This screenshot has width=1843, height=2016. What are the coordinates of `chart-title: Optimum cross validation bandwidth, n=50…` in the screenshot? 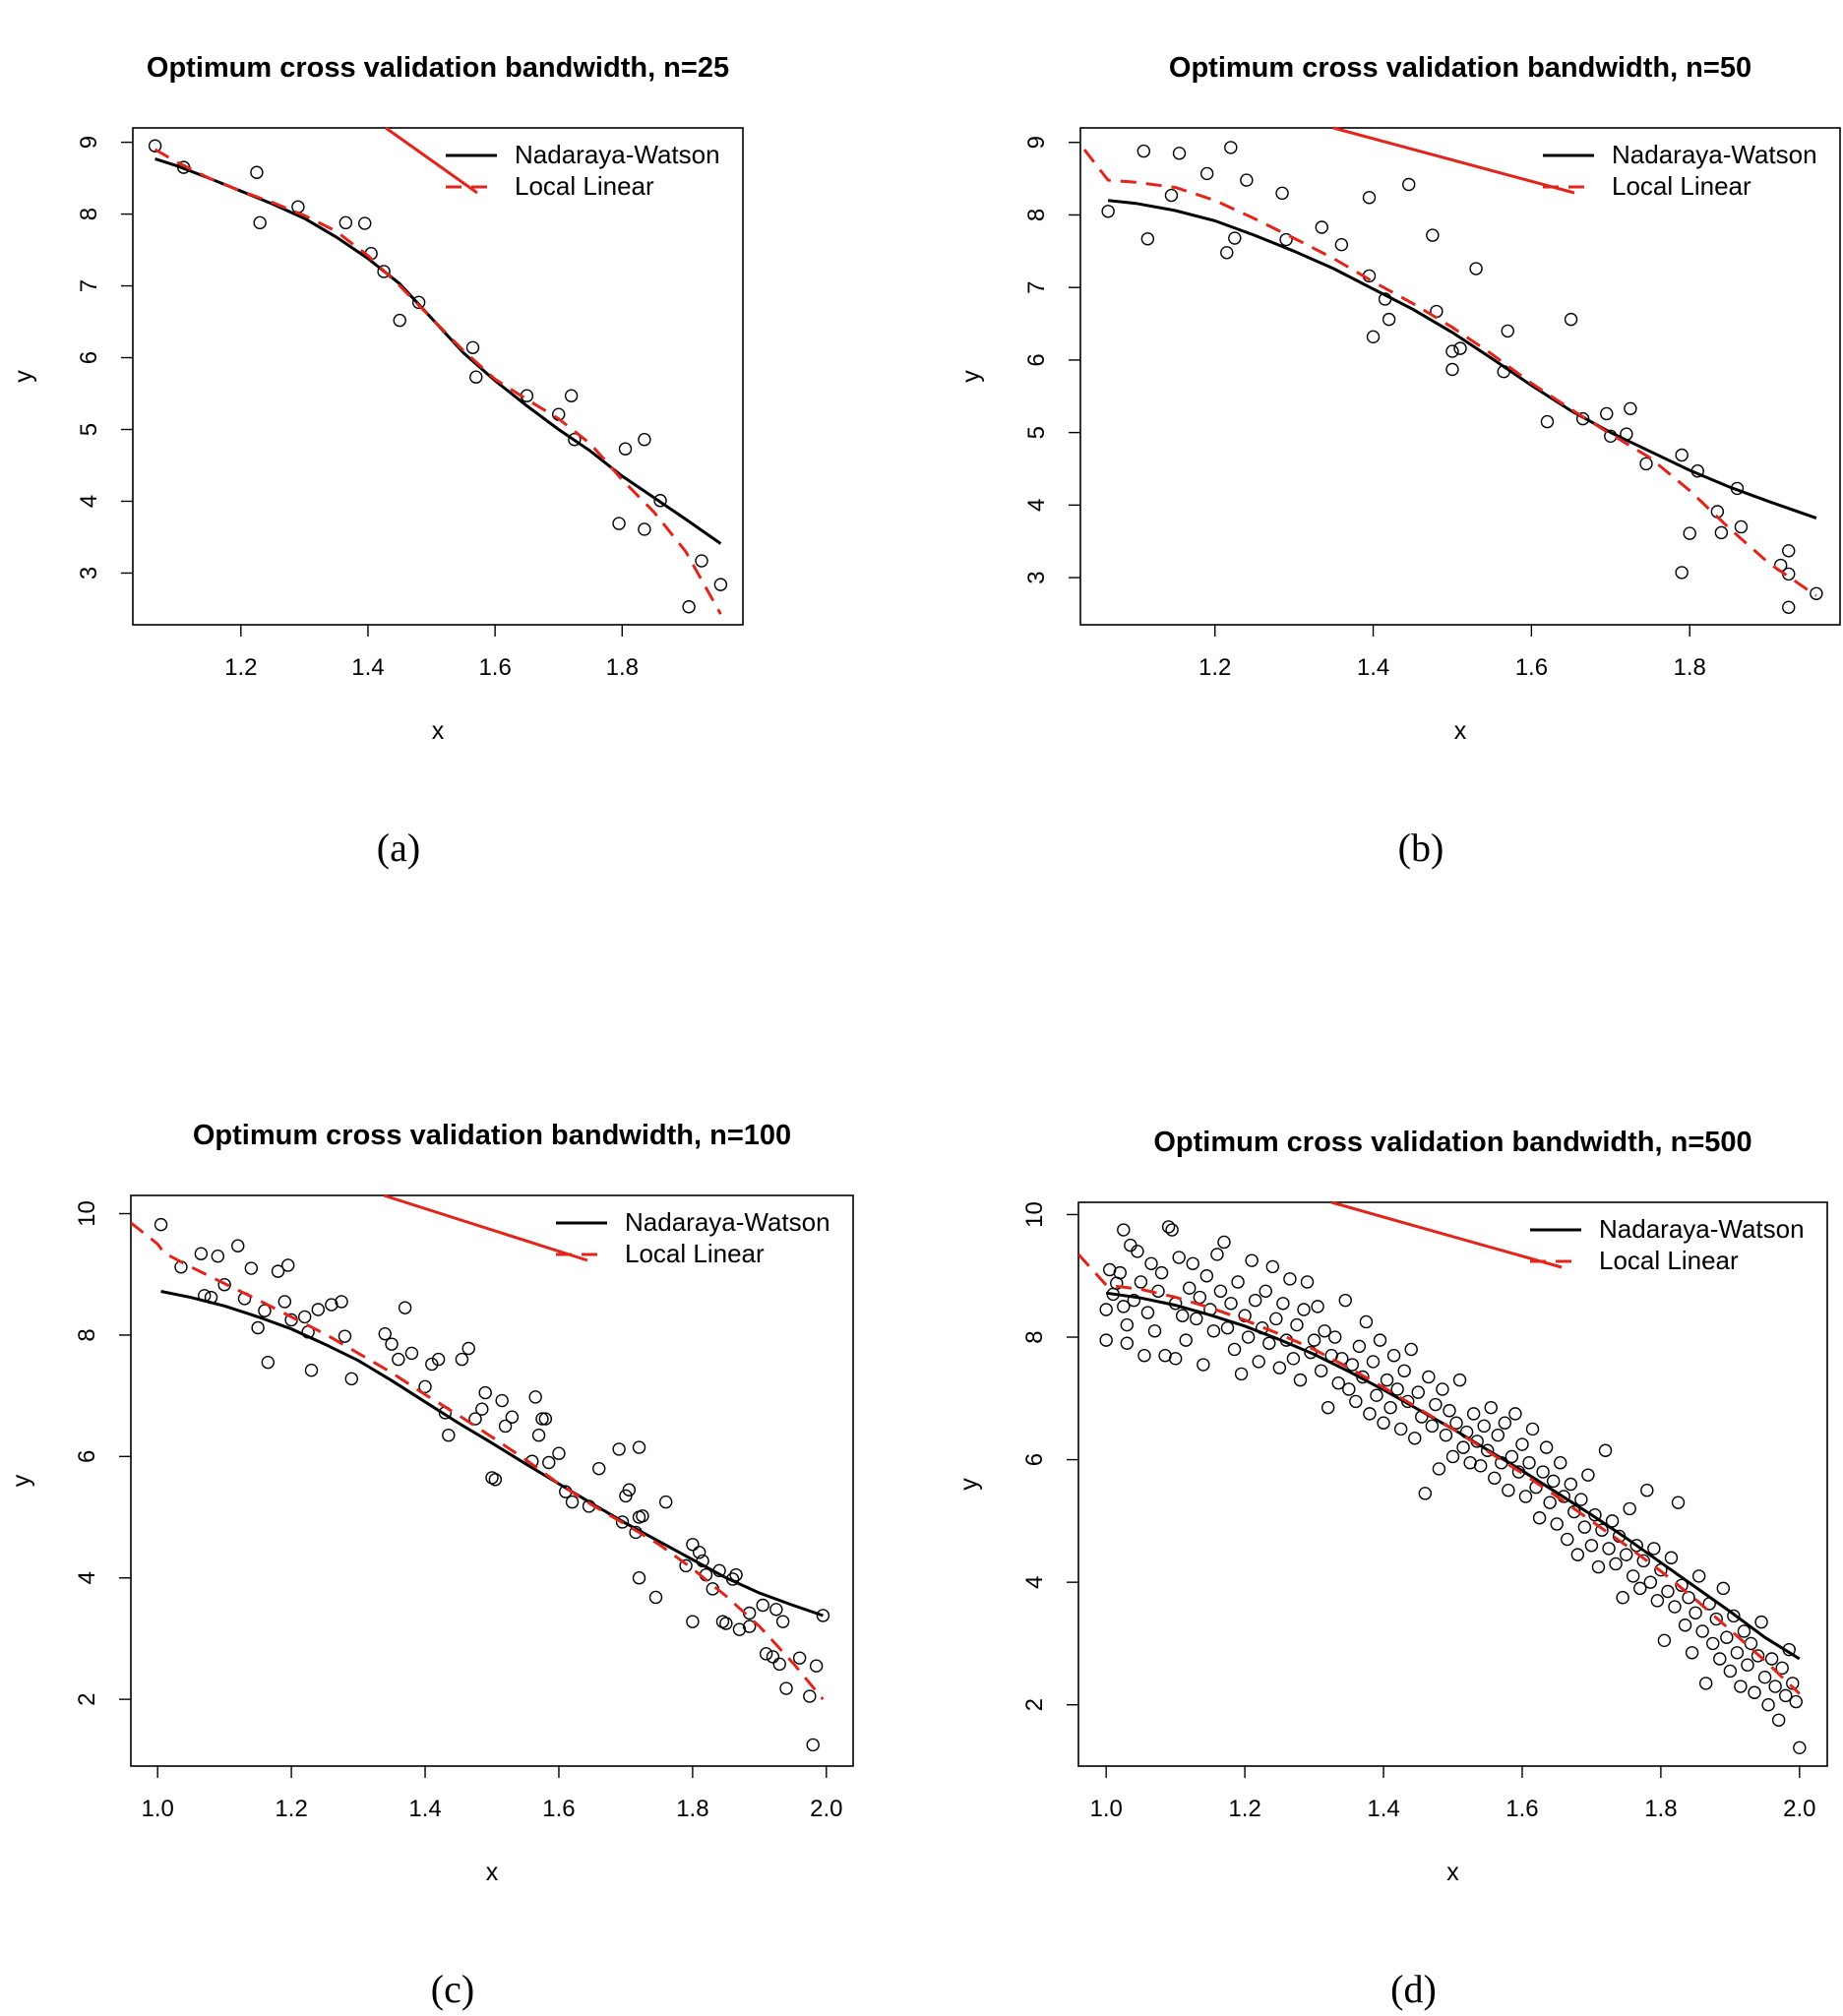 It's located at (1452, 1142).